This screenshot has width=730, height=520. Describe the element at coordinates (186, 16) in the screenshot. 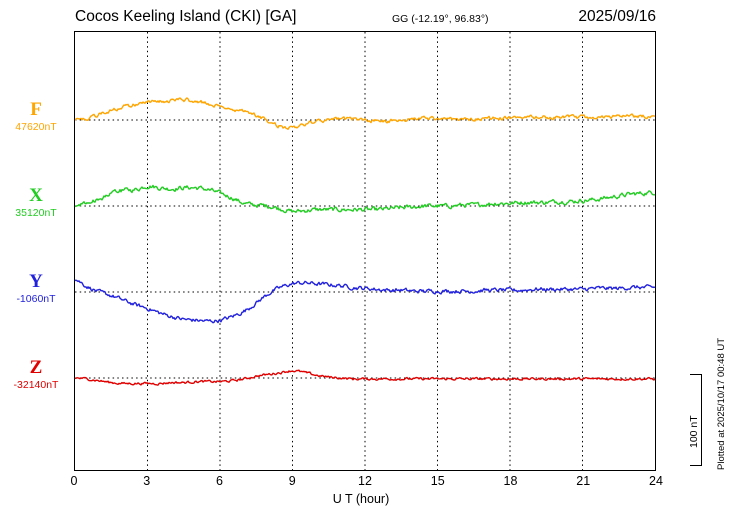

I see `chart-title: Cocos Keeling Island (CKI) [GA]` at that location.